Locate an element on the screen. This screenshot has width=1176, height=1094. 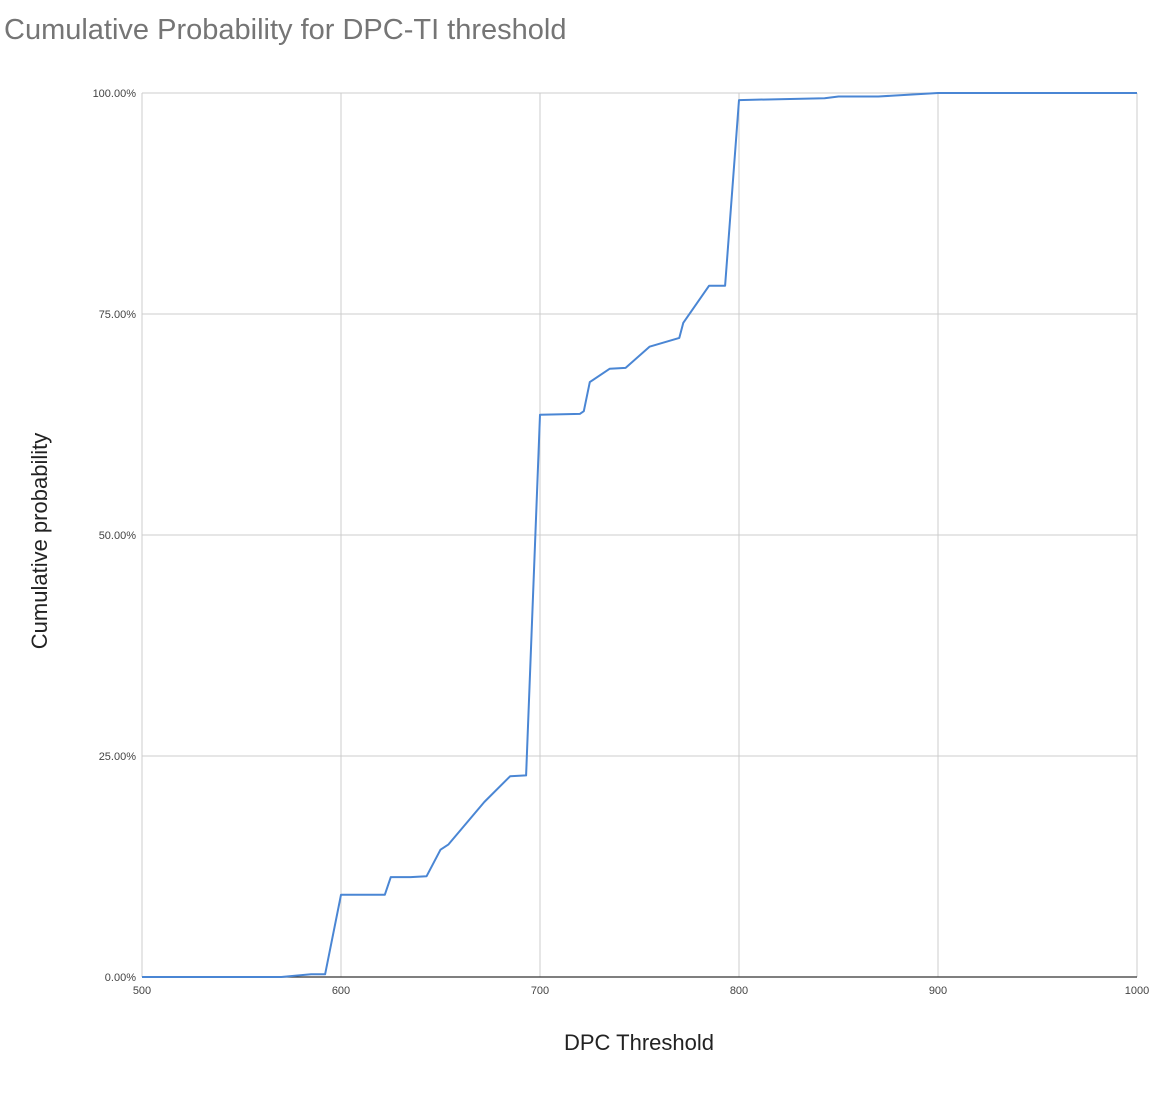
x-tick-label: 500 is located at coordinates (142, 991).